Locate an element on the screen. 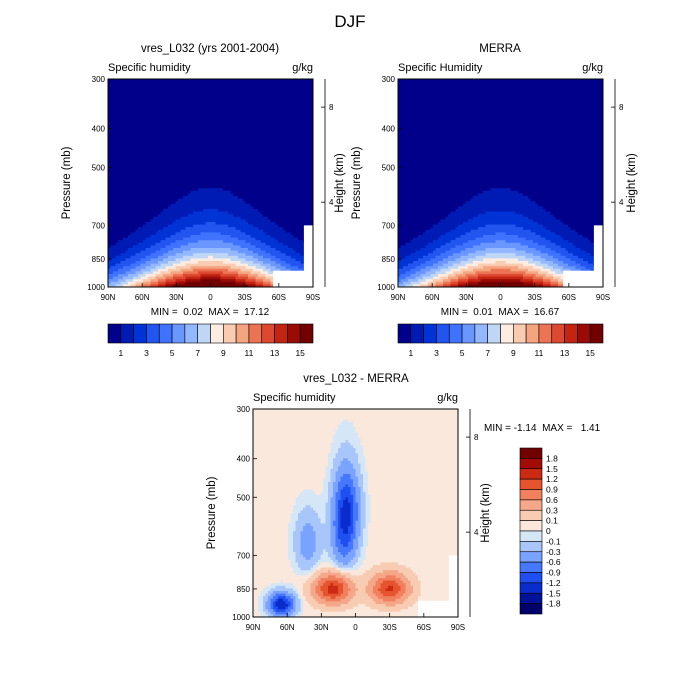 This screenshot has width=700, height=700. panel-model-title: vres_L032 (yrs 2001-2004) is located at coordinates (210, 49).